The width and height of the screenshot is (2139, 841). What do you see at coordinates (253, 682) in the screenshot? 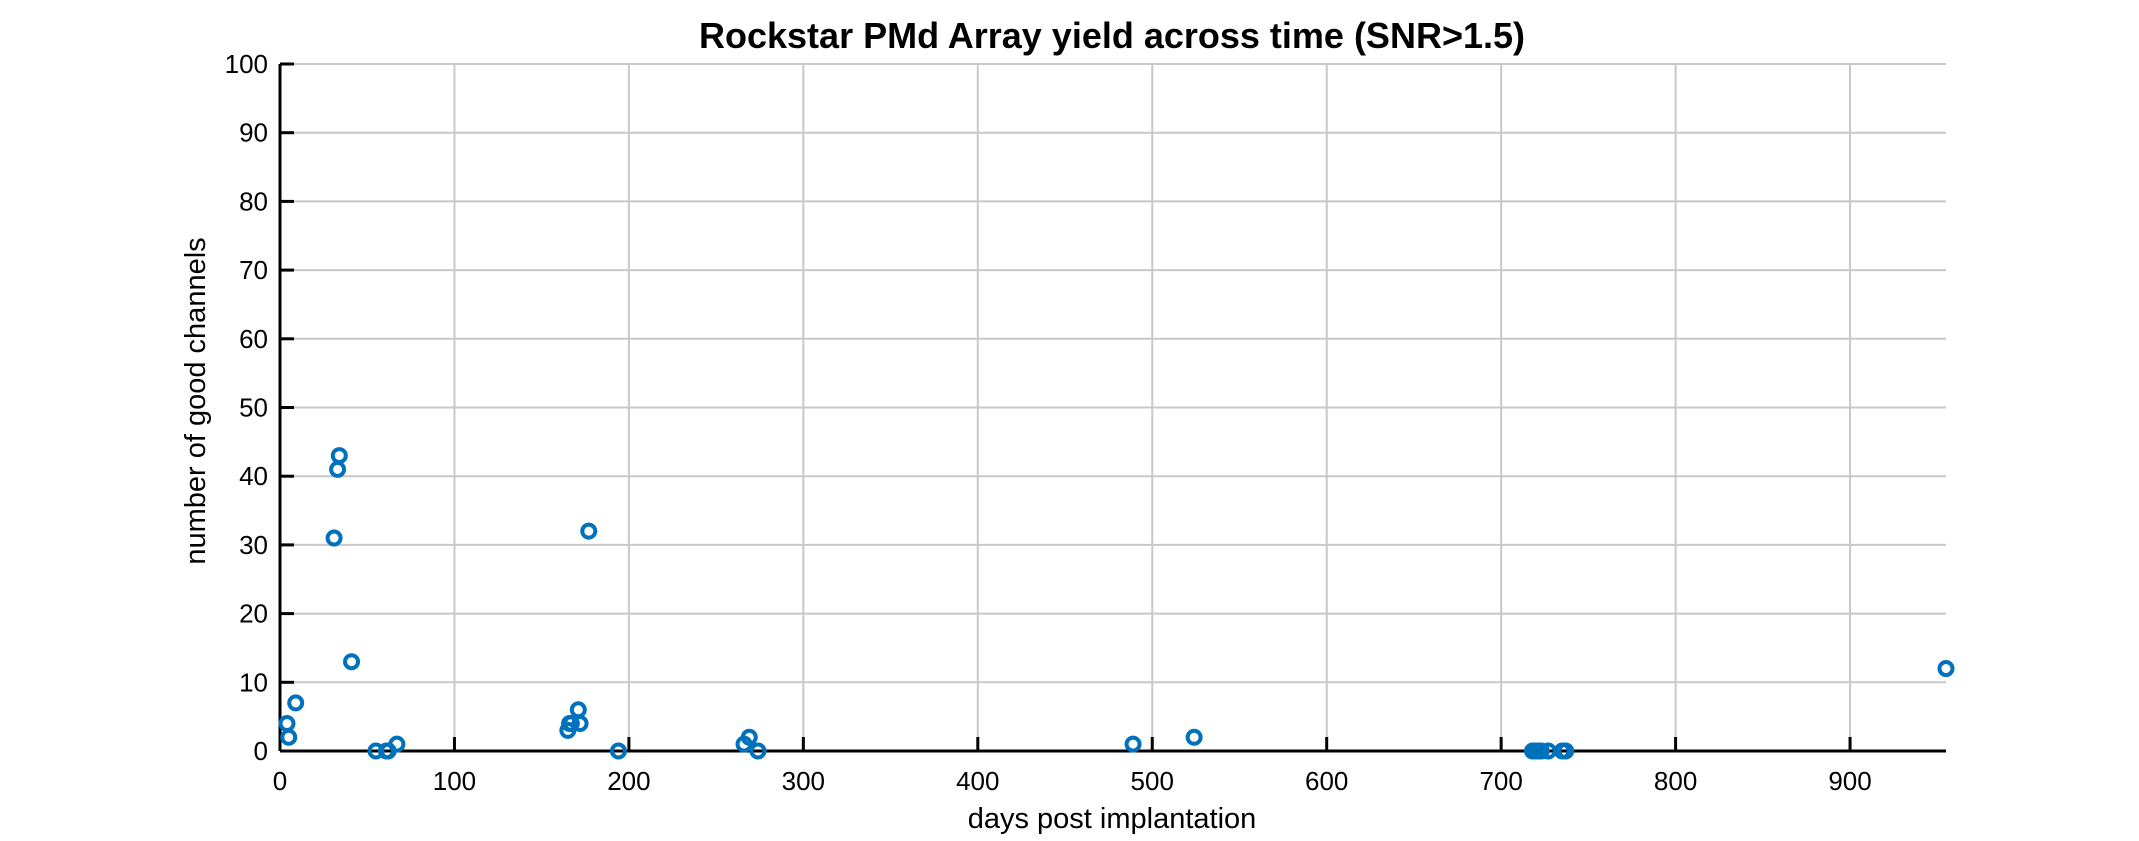
I see `y-tick-label: 10` at bounding box center [253, 682].